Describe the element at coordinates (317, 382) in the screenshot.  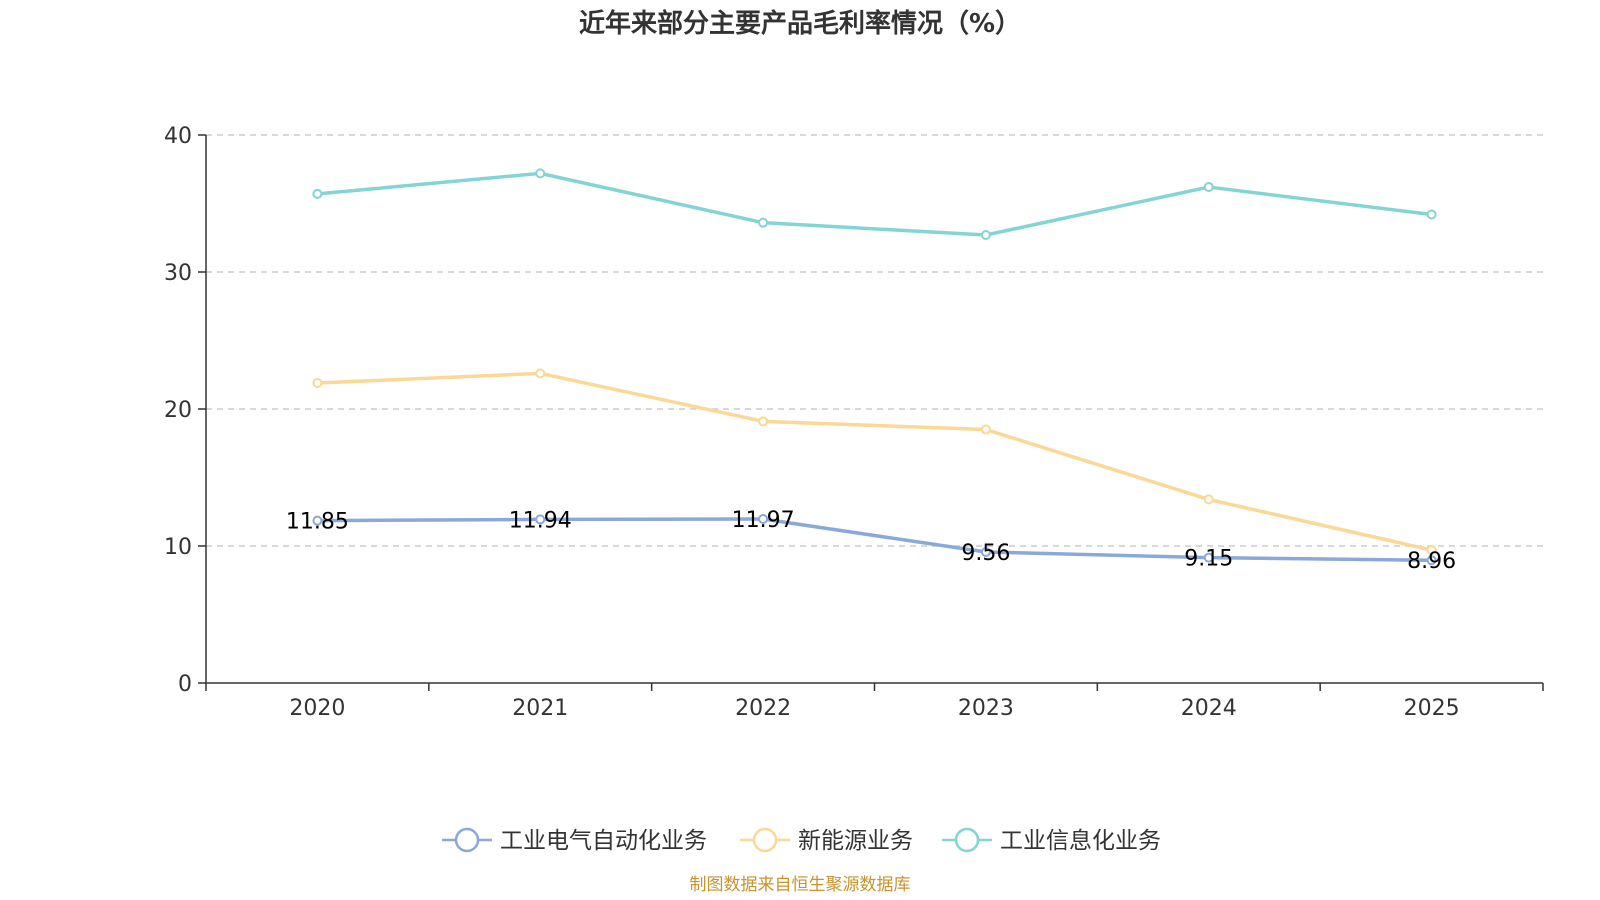
I see `series-1-point-2020` at that location.